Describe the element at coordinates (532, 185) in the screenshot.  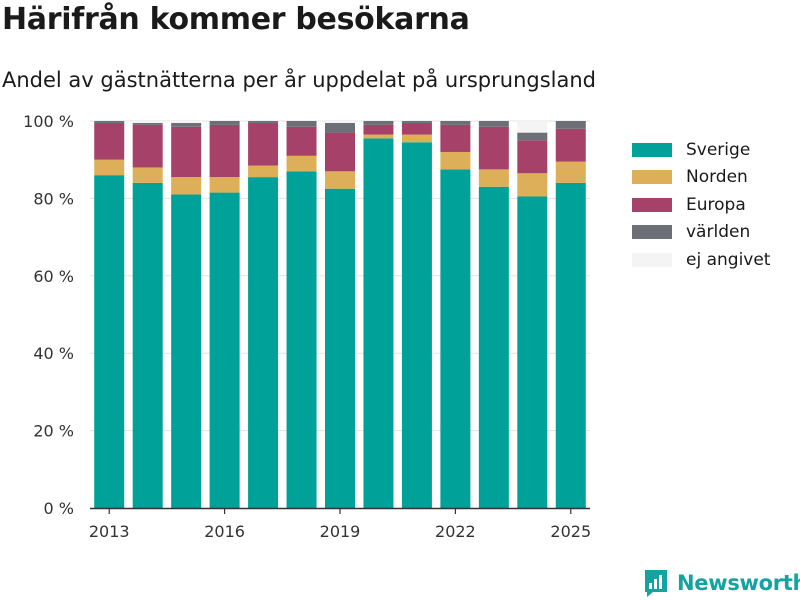
I see `bar-segment-norden-2024` at that location.